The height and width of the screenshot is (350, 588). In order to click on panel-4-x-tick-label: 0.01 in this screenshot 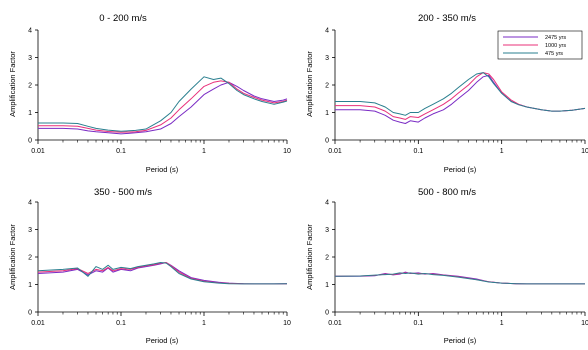, I will do `click(335, 323)`.